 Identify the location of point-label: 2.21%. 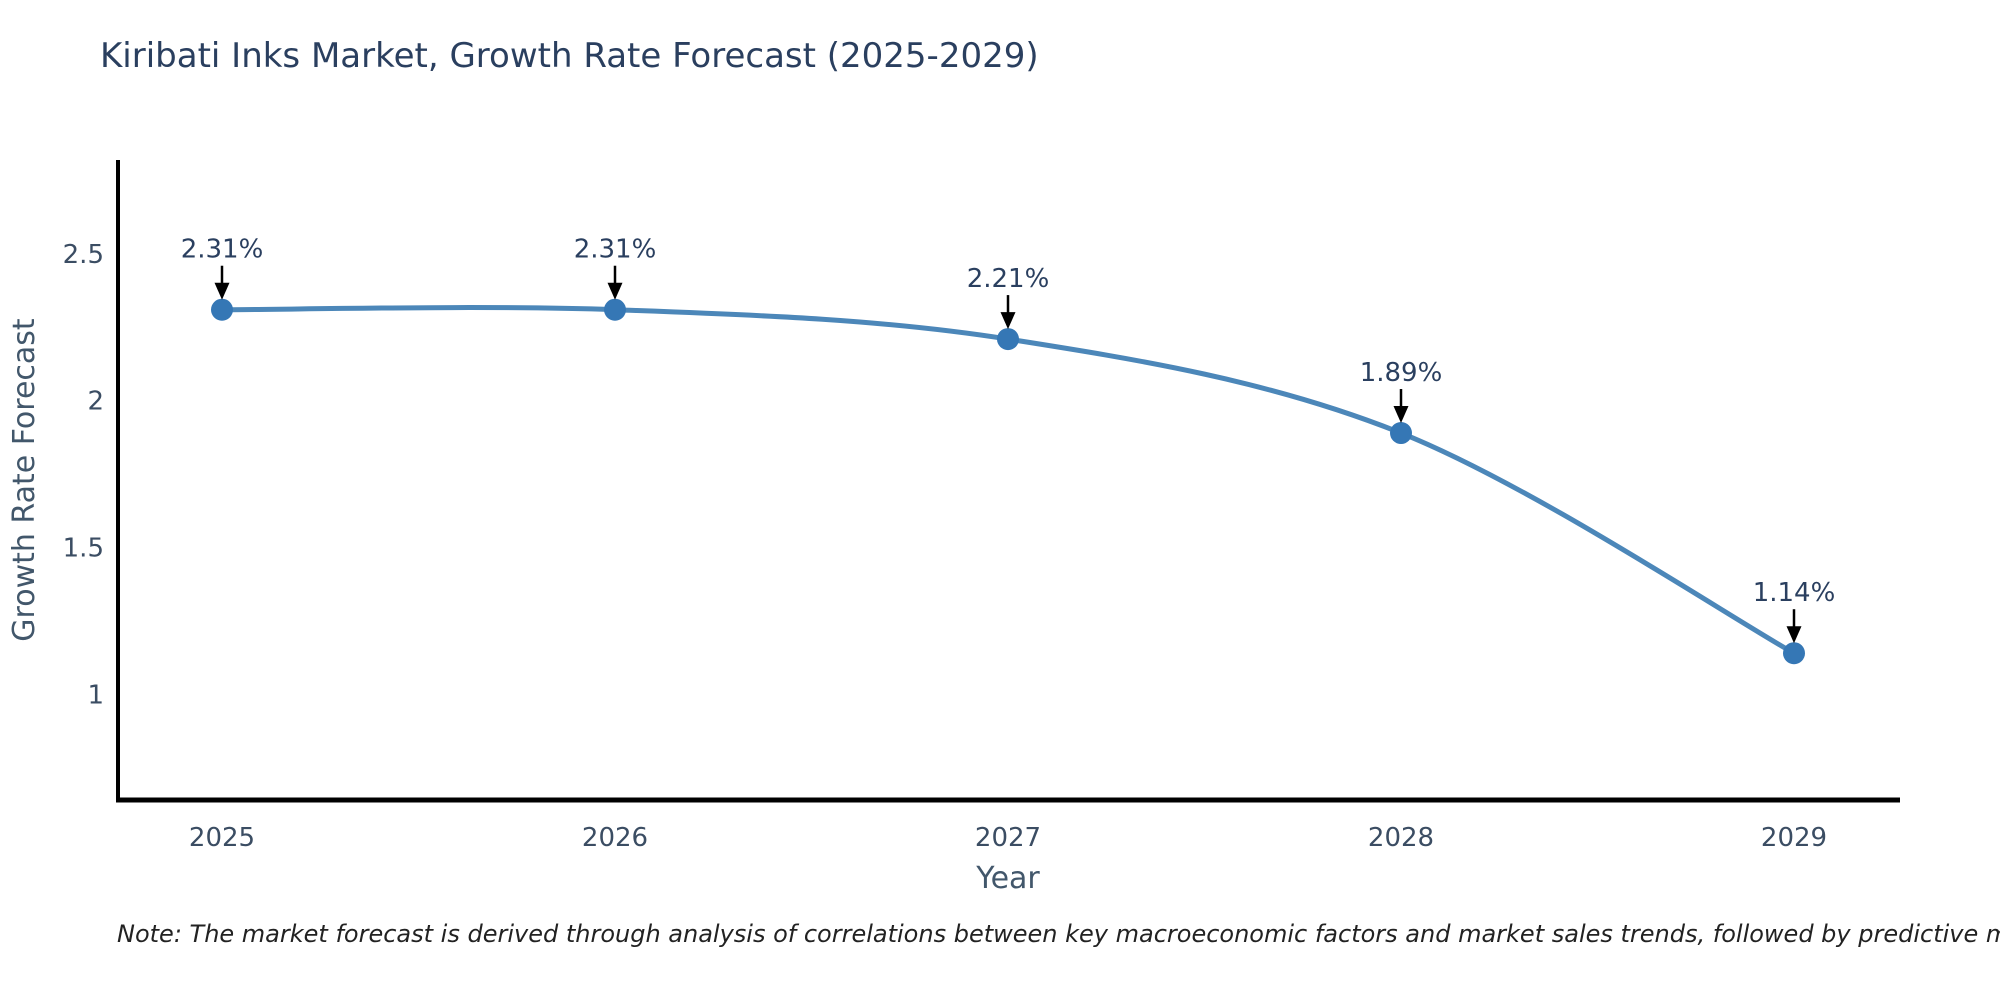
(1008, 279).